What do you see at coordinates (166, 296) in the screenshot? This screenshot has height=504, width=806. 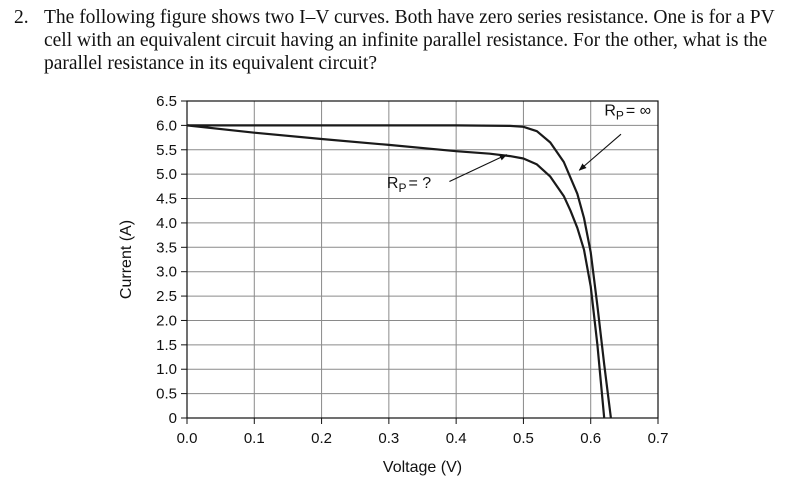 I see `y-tick-label: 2.5` at bounding box center [166, 296].